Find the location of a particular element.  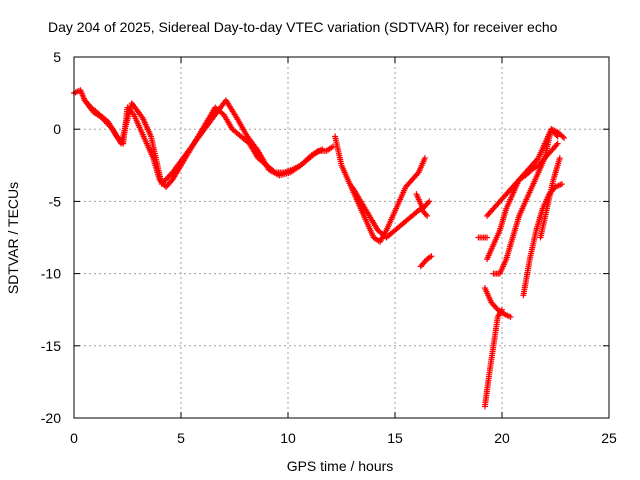

x-tick-label: 0 is located at coordinates (74, 438).